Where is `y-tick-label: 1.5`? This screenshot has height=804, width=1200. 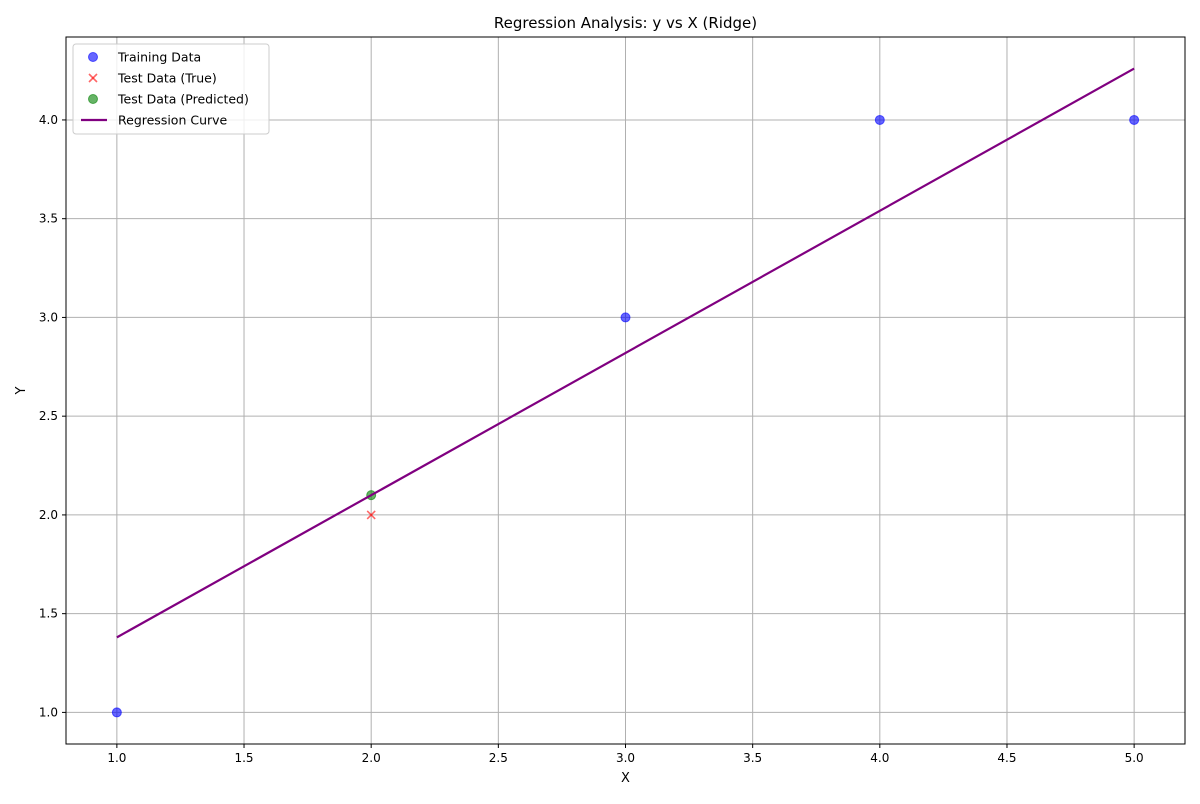 y-tick-label: 1.5 is located at coordinates (48, 614).